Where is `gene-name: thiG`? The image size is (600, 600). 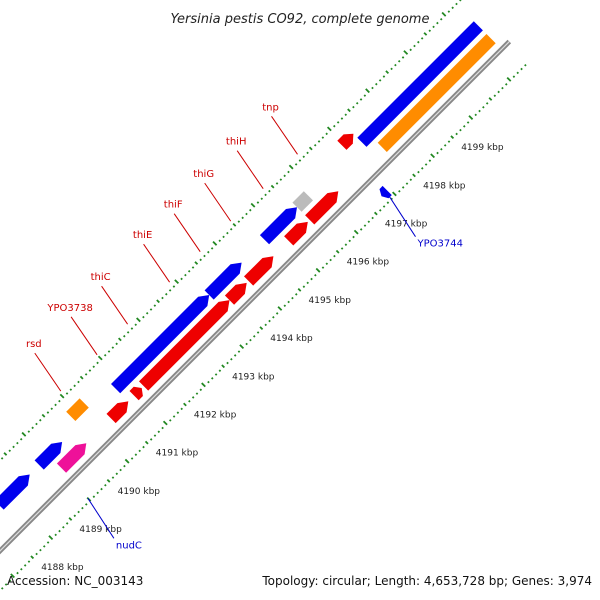
gene-name: thiG is located at coordinates (203, 174).